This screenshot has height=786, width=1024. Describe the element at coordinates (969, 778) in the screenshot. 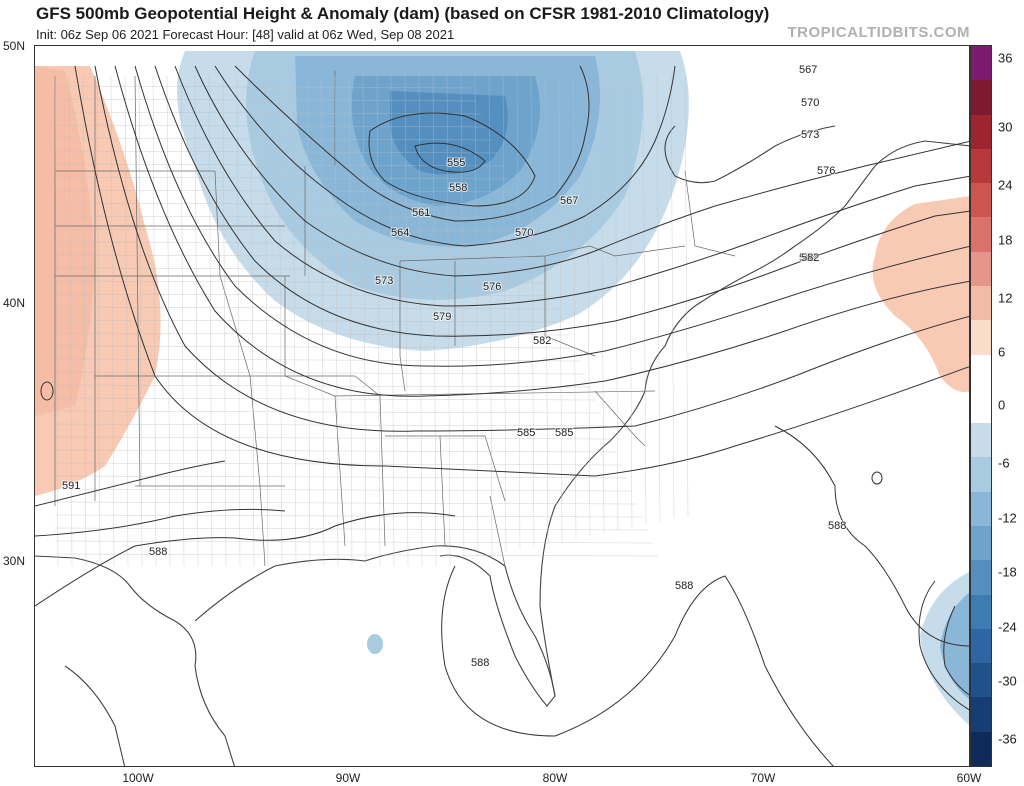

I see `lon-label-60w: 60W` at that location.